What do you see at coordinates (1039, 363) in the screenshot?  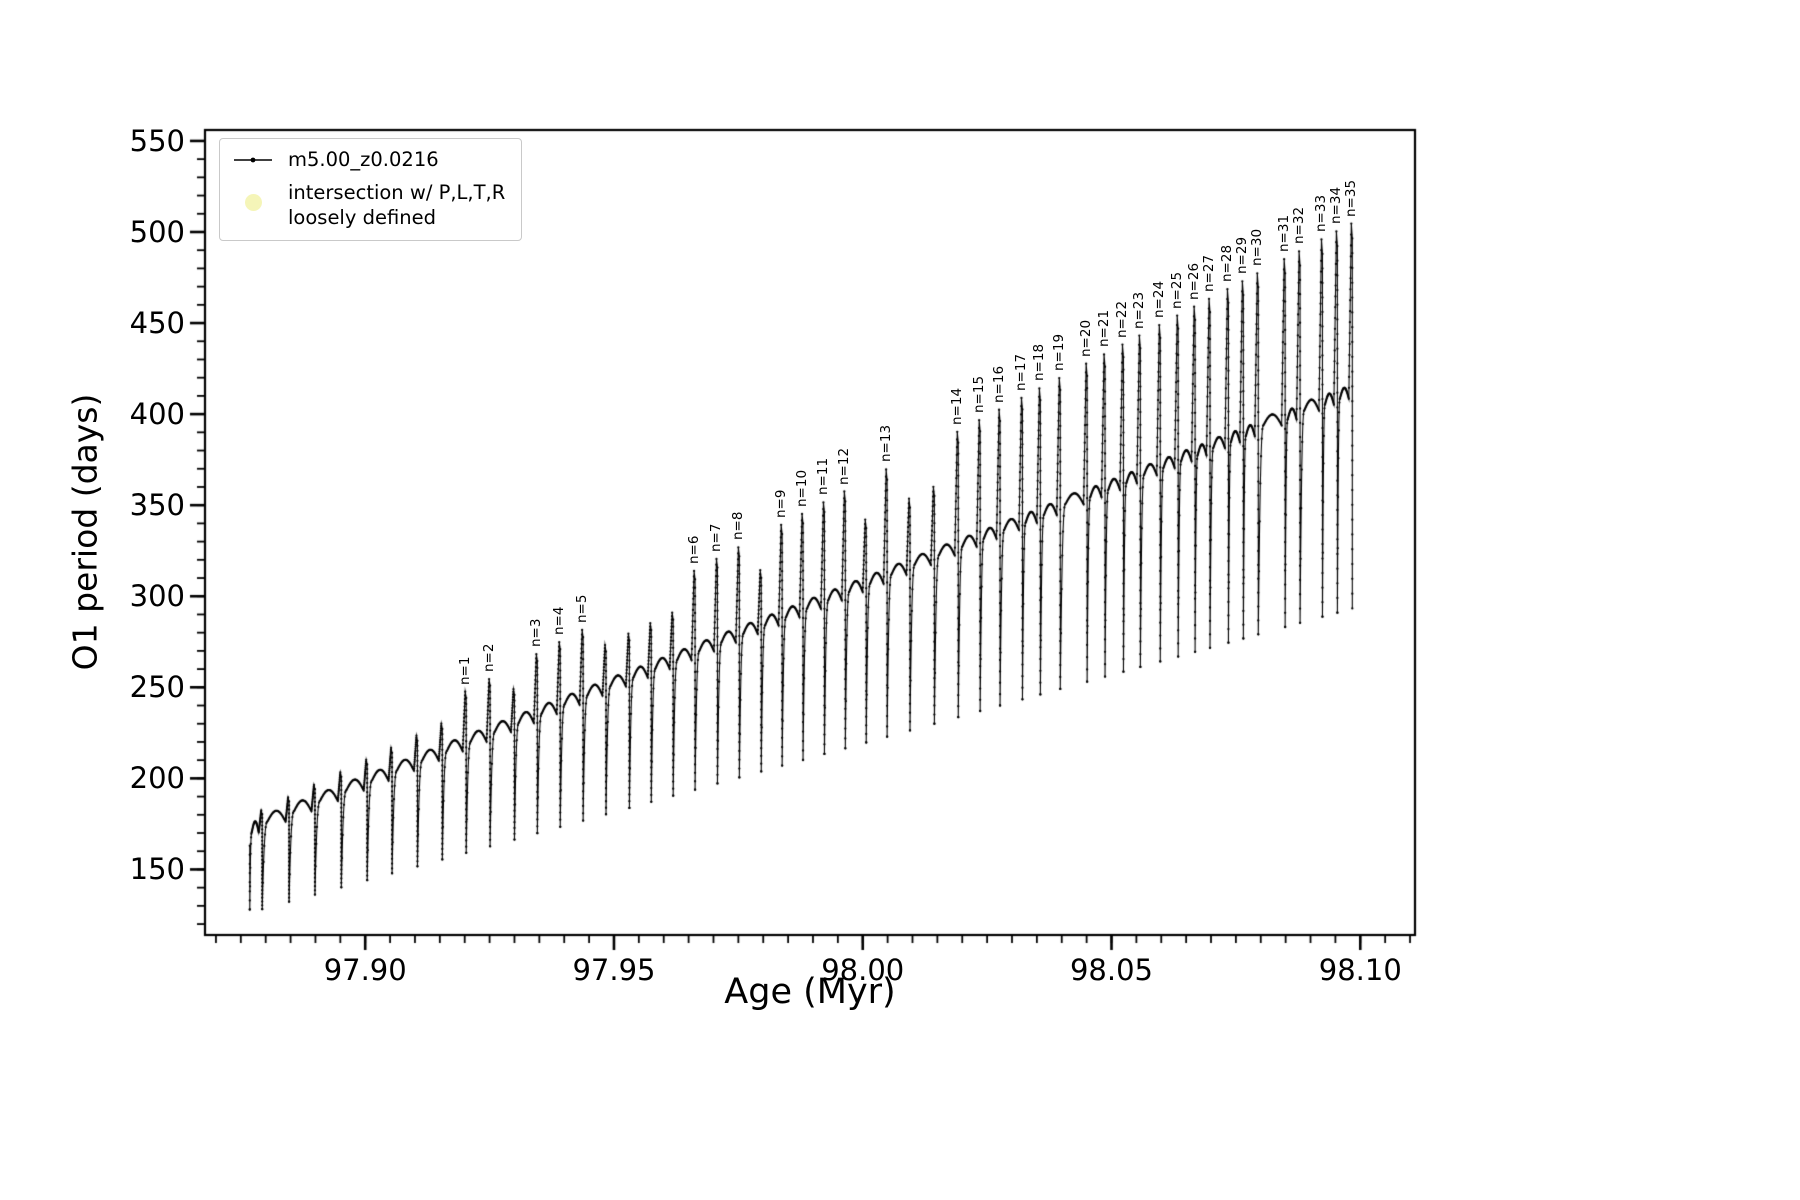 I see `spike-label: n=18` at bounding box center [1039, 363].